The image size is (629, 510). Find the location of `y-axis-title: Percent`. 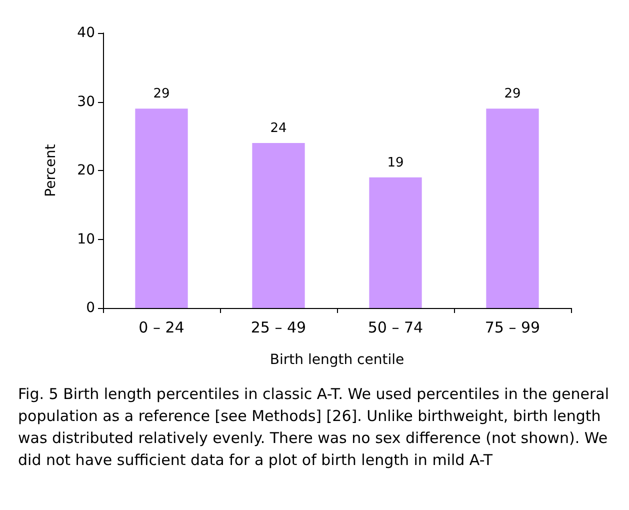

y-axis-title: Percent is located at coordinates (51, 170).